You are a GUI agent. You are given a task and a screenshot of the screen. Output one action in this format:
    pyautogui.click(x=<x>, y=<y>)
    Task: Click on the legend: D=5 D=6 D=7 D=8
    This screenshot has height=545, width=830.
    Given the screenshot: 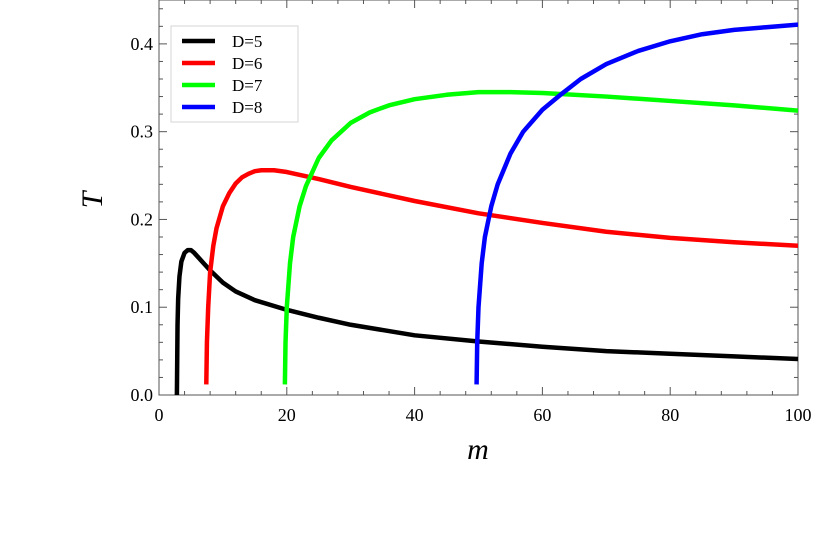 What is the action you would take?
    pyautogui.click(x=234, y=74)
    